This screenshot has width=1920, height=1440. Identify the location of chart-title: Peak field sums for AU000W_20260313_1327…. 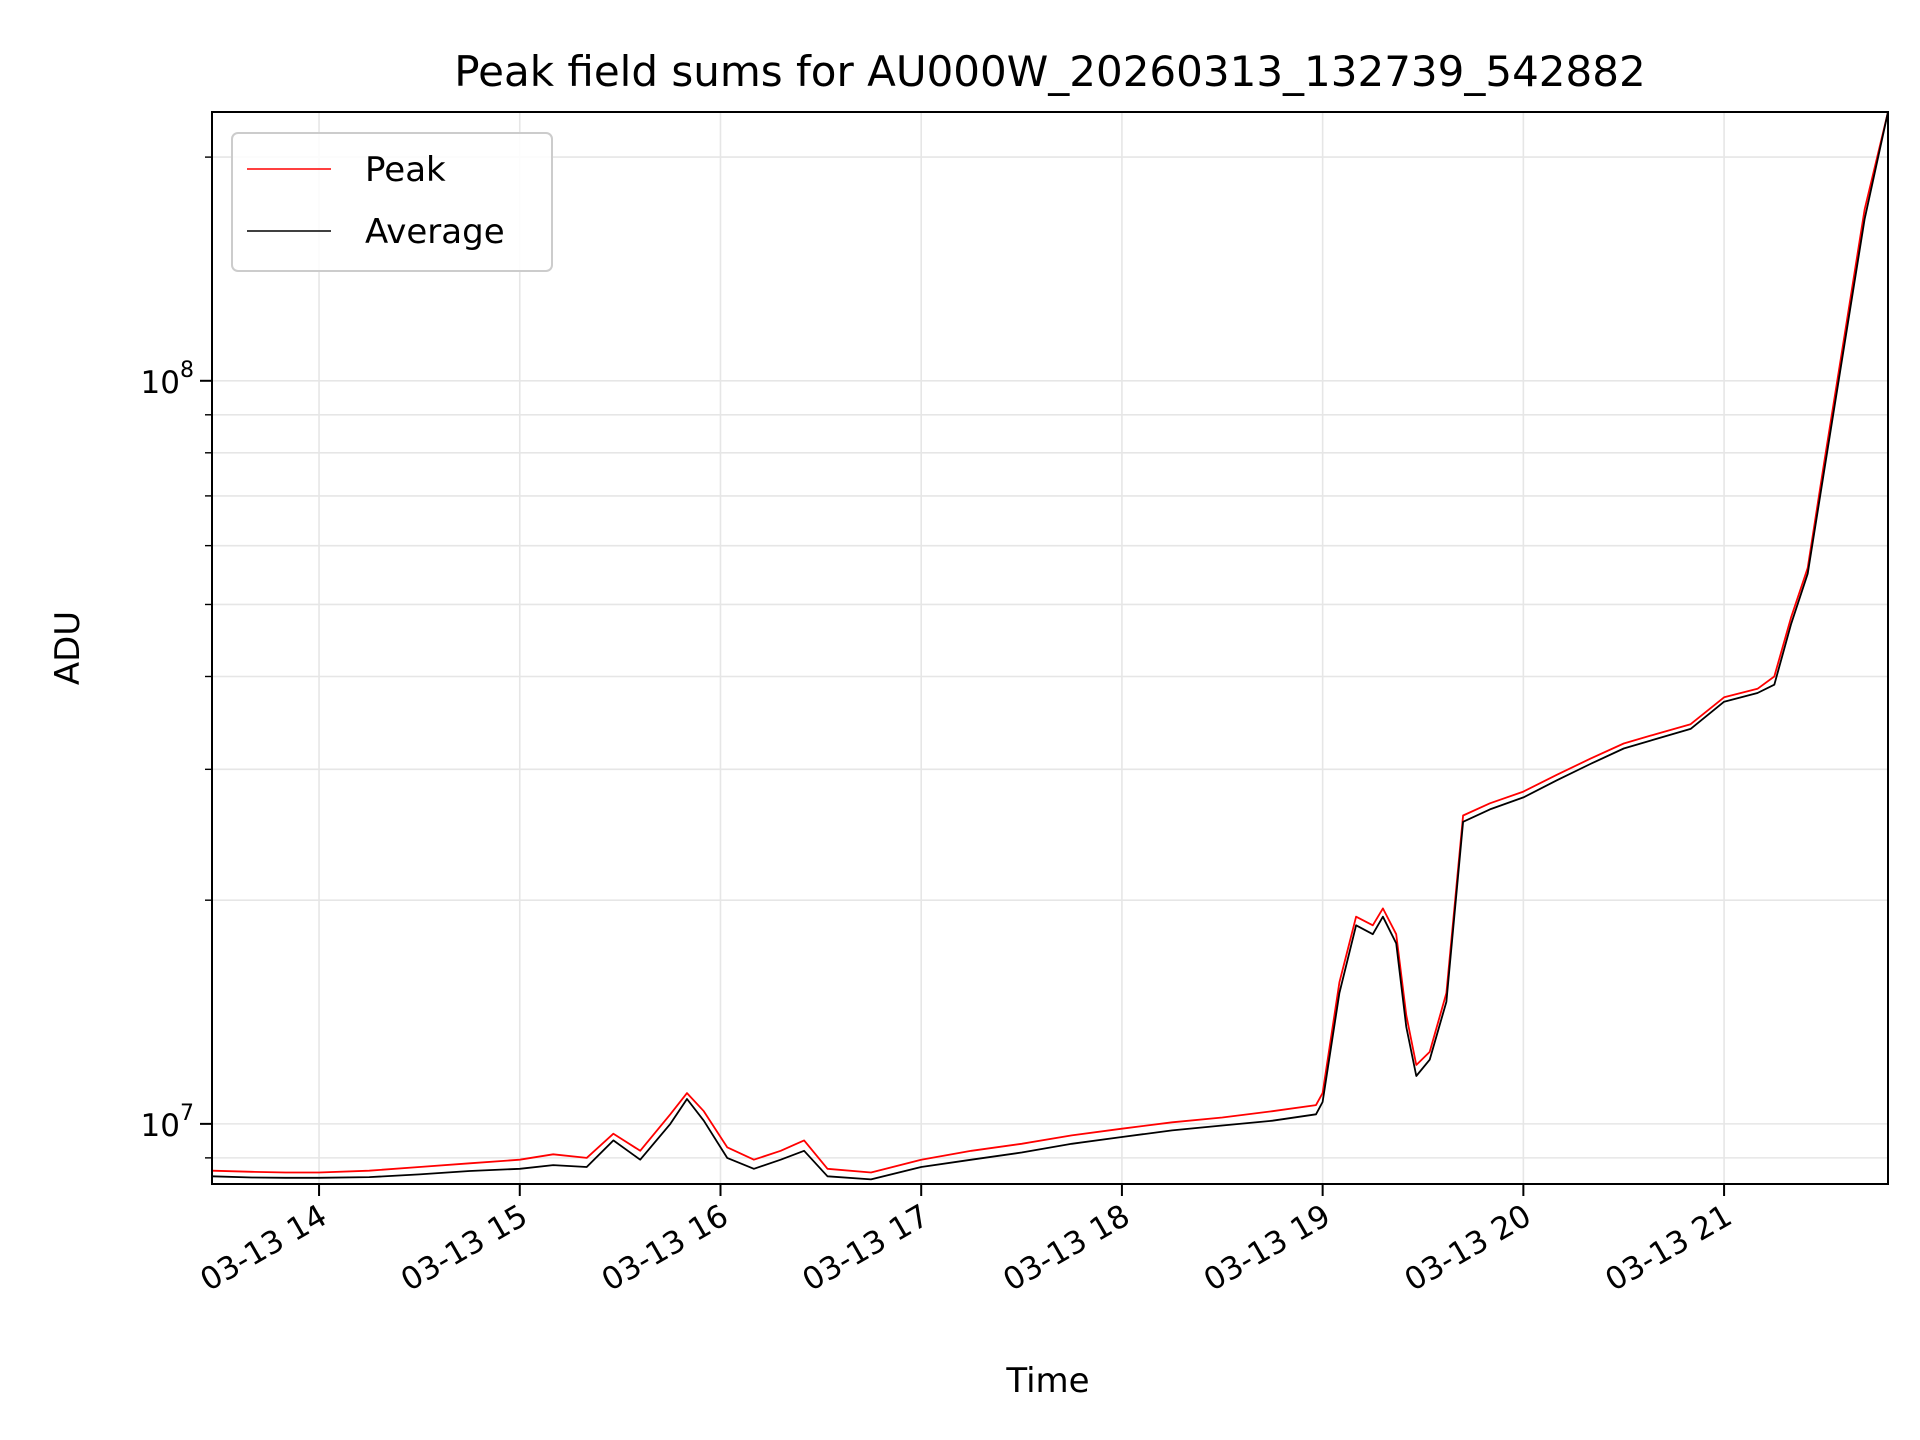
(1049, 71).